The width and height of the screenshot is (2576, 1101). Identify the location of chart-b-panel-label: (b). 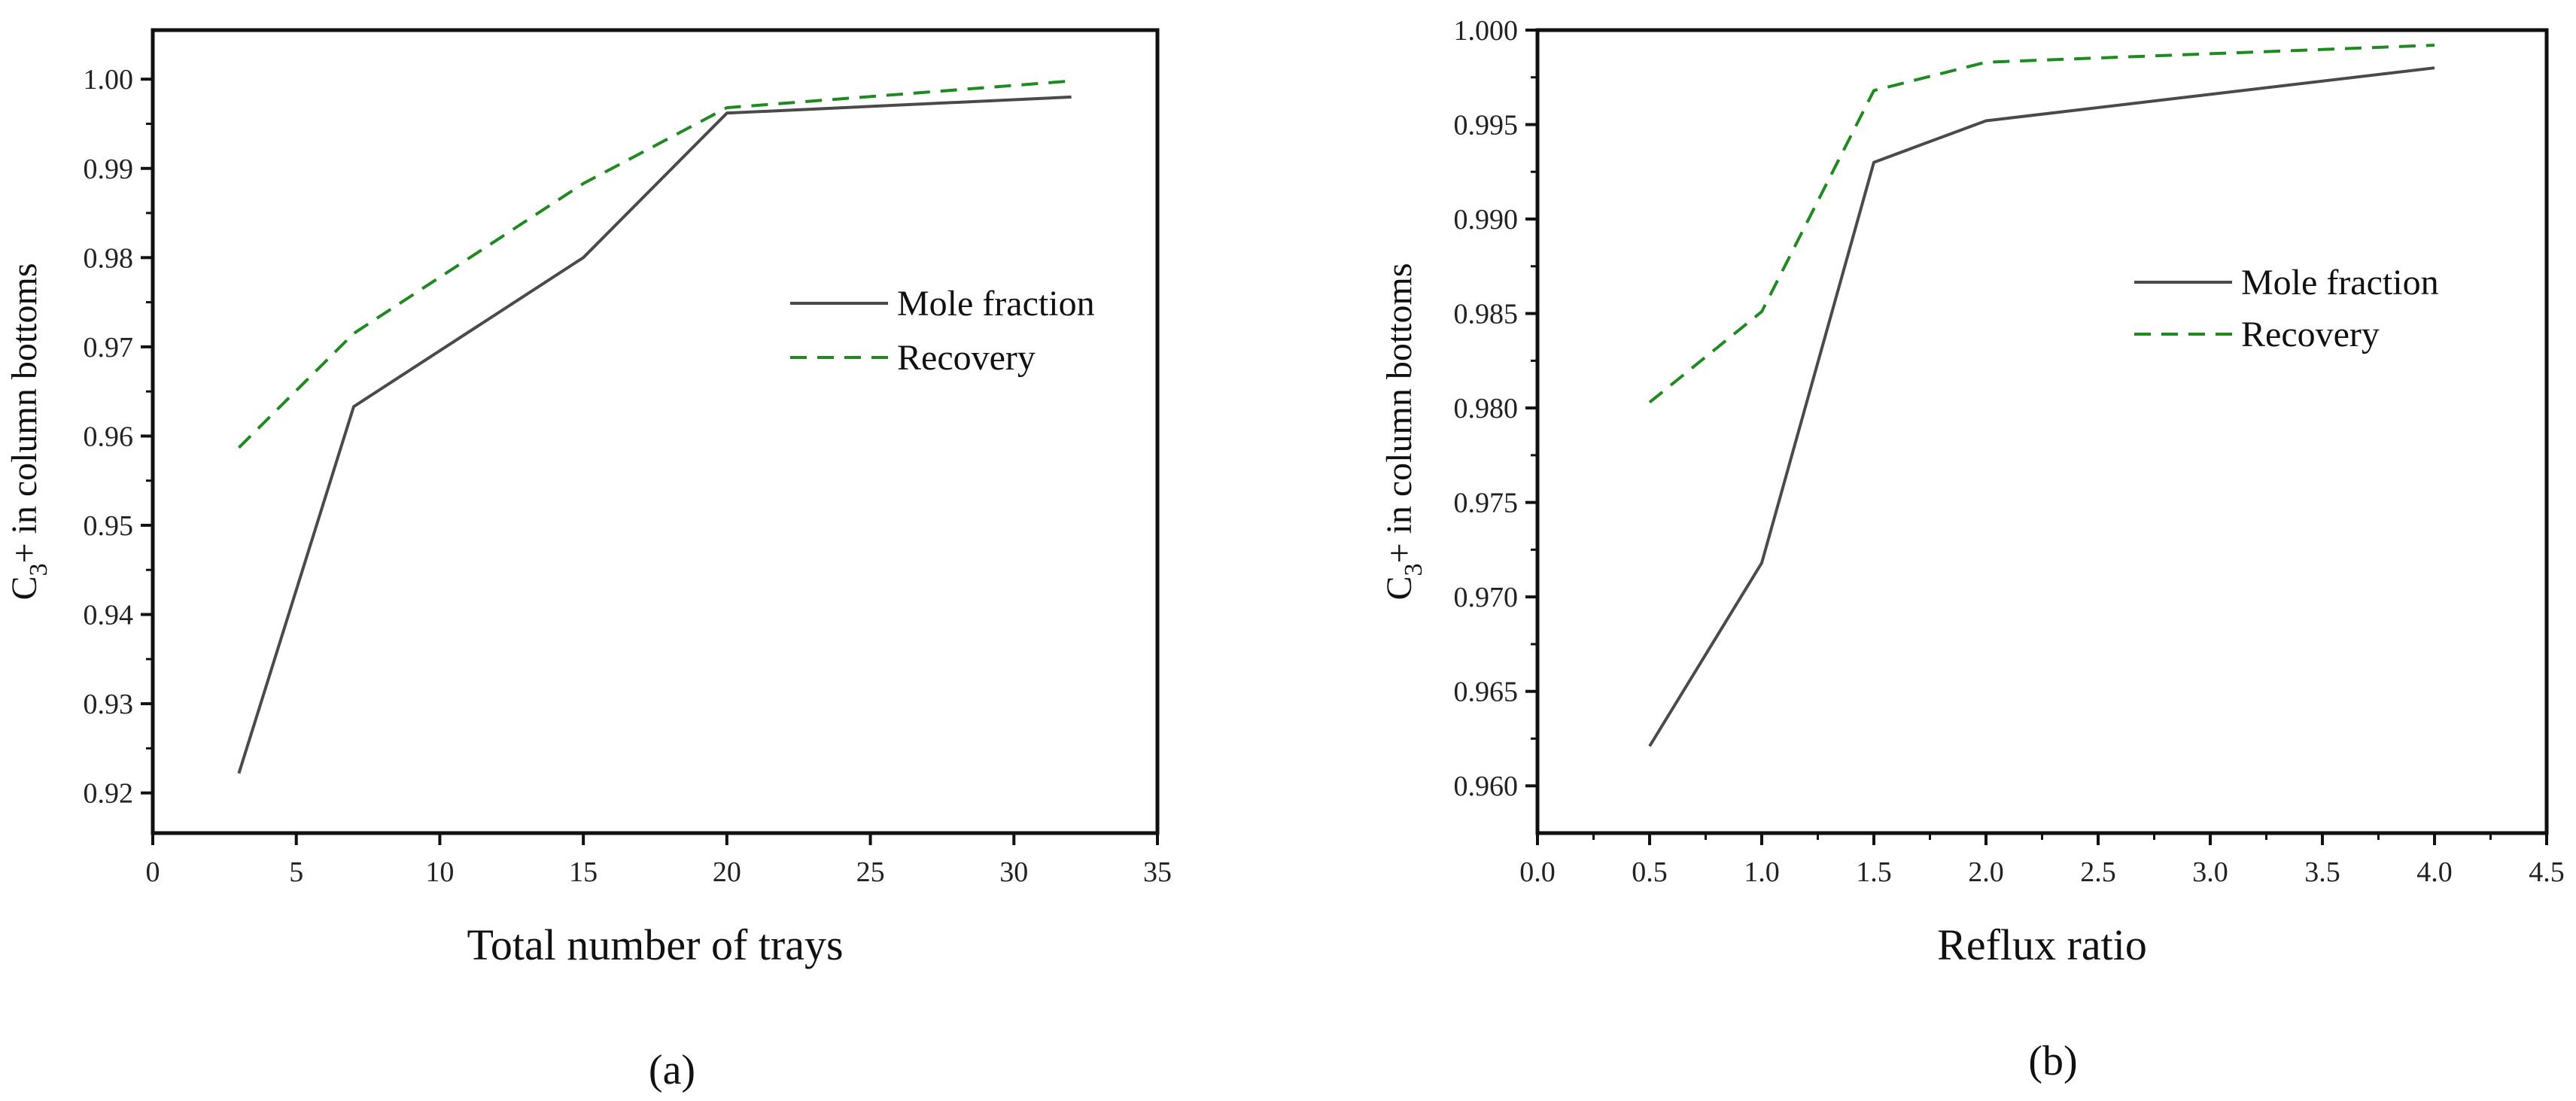
(2052, 1061).